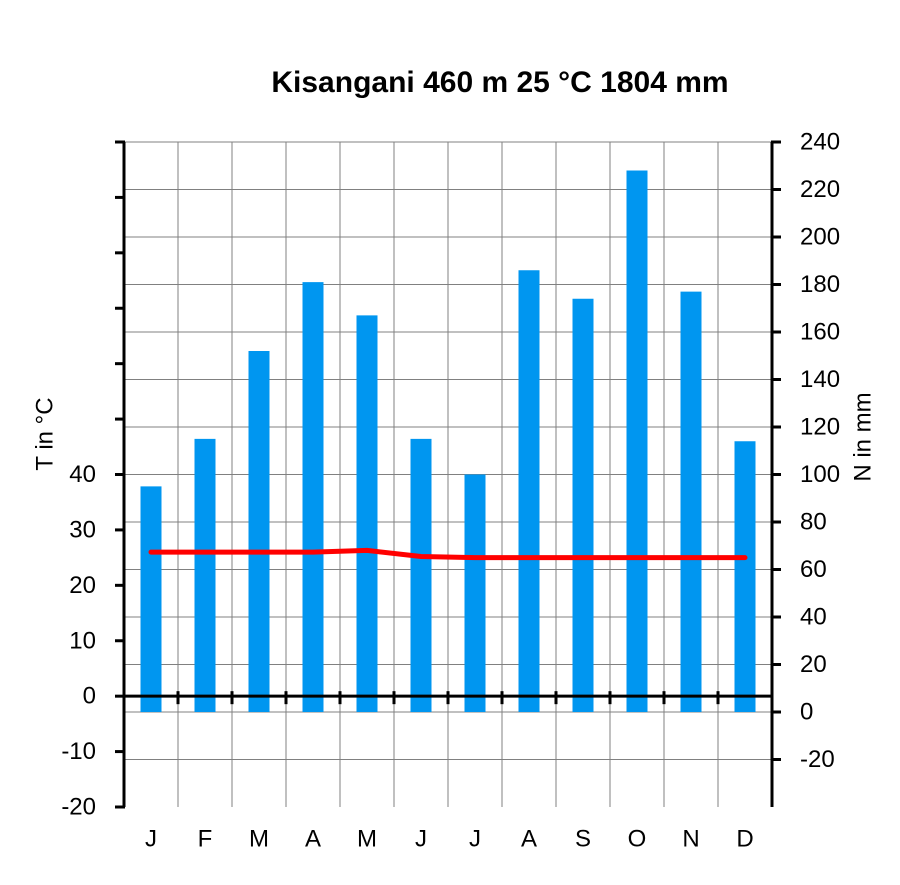  I want to click on right-tick-label: -20, so click(817, 759).